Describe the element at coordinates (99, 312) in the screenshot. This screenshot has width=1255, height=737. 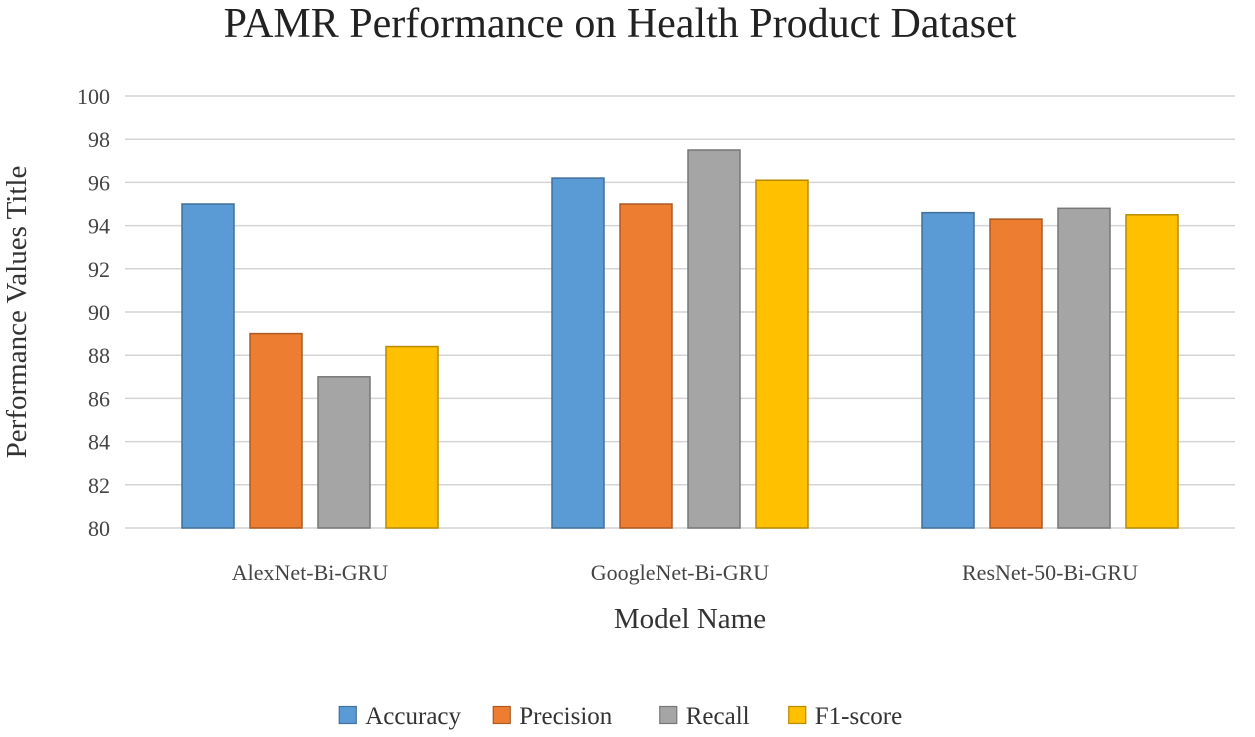
I see `y-tick-label: 90` at that location.